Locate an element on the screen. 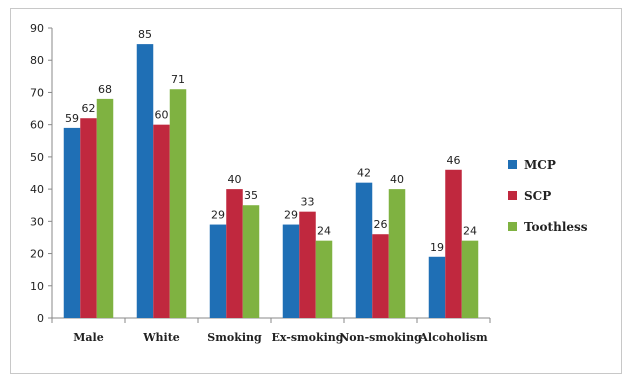 This screenshot has width=627, height=378. x-category-label: Smoking is located at coordinates (234, 337).